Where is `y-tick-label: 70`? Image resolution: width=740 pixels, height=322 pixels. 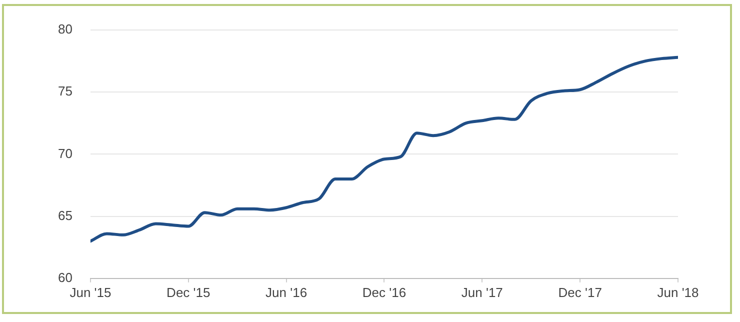 y-tick-label: 70 is located at coordinates (65, 153).